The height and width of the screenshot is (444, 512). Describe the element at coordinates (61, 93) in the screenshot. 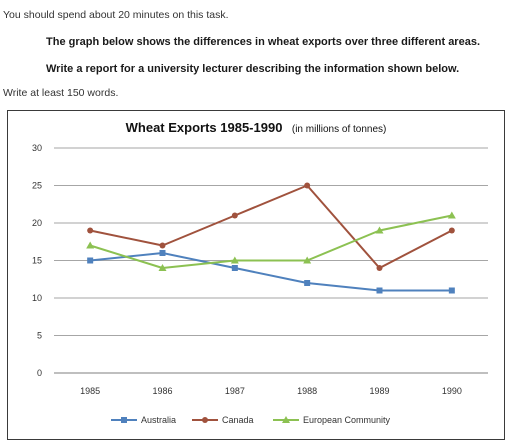

I see `task-word-count: Write at least 150 words.` at that location.